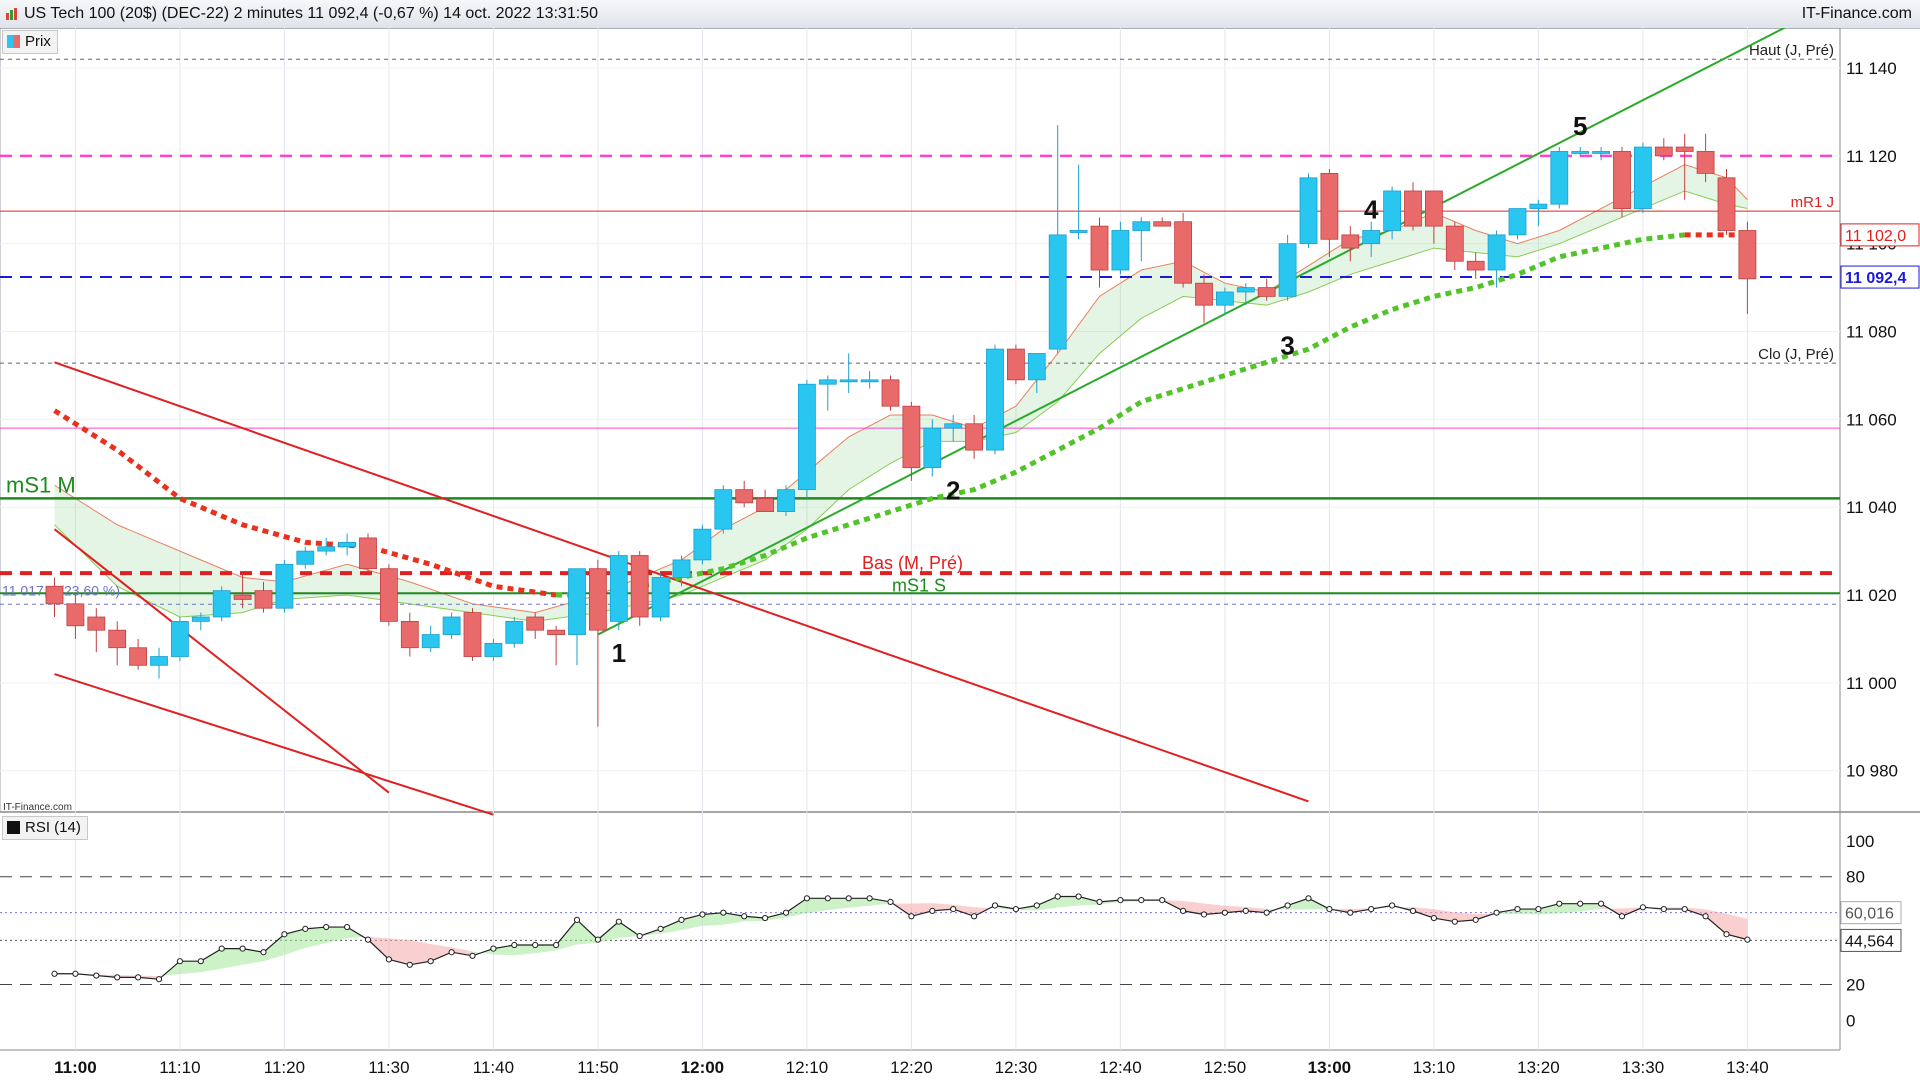 The width and height of the screenshot is (1920, 1080). Describe the element at coordinates (1872, 771) in the screenshot. I see `y-tick-label: 10 980` at that location.